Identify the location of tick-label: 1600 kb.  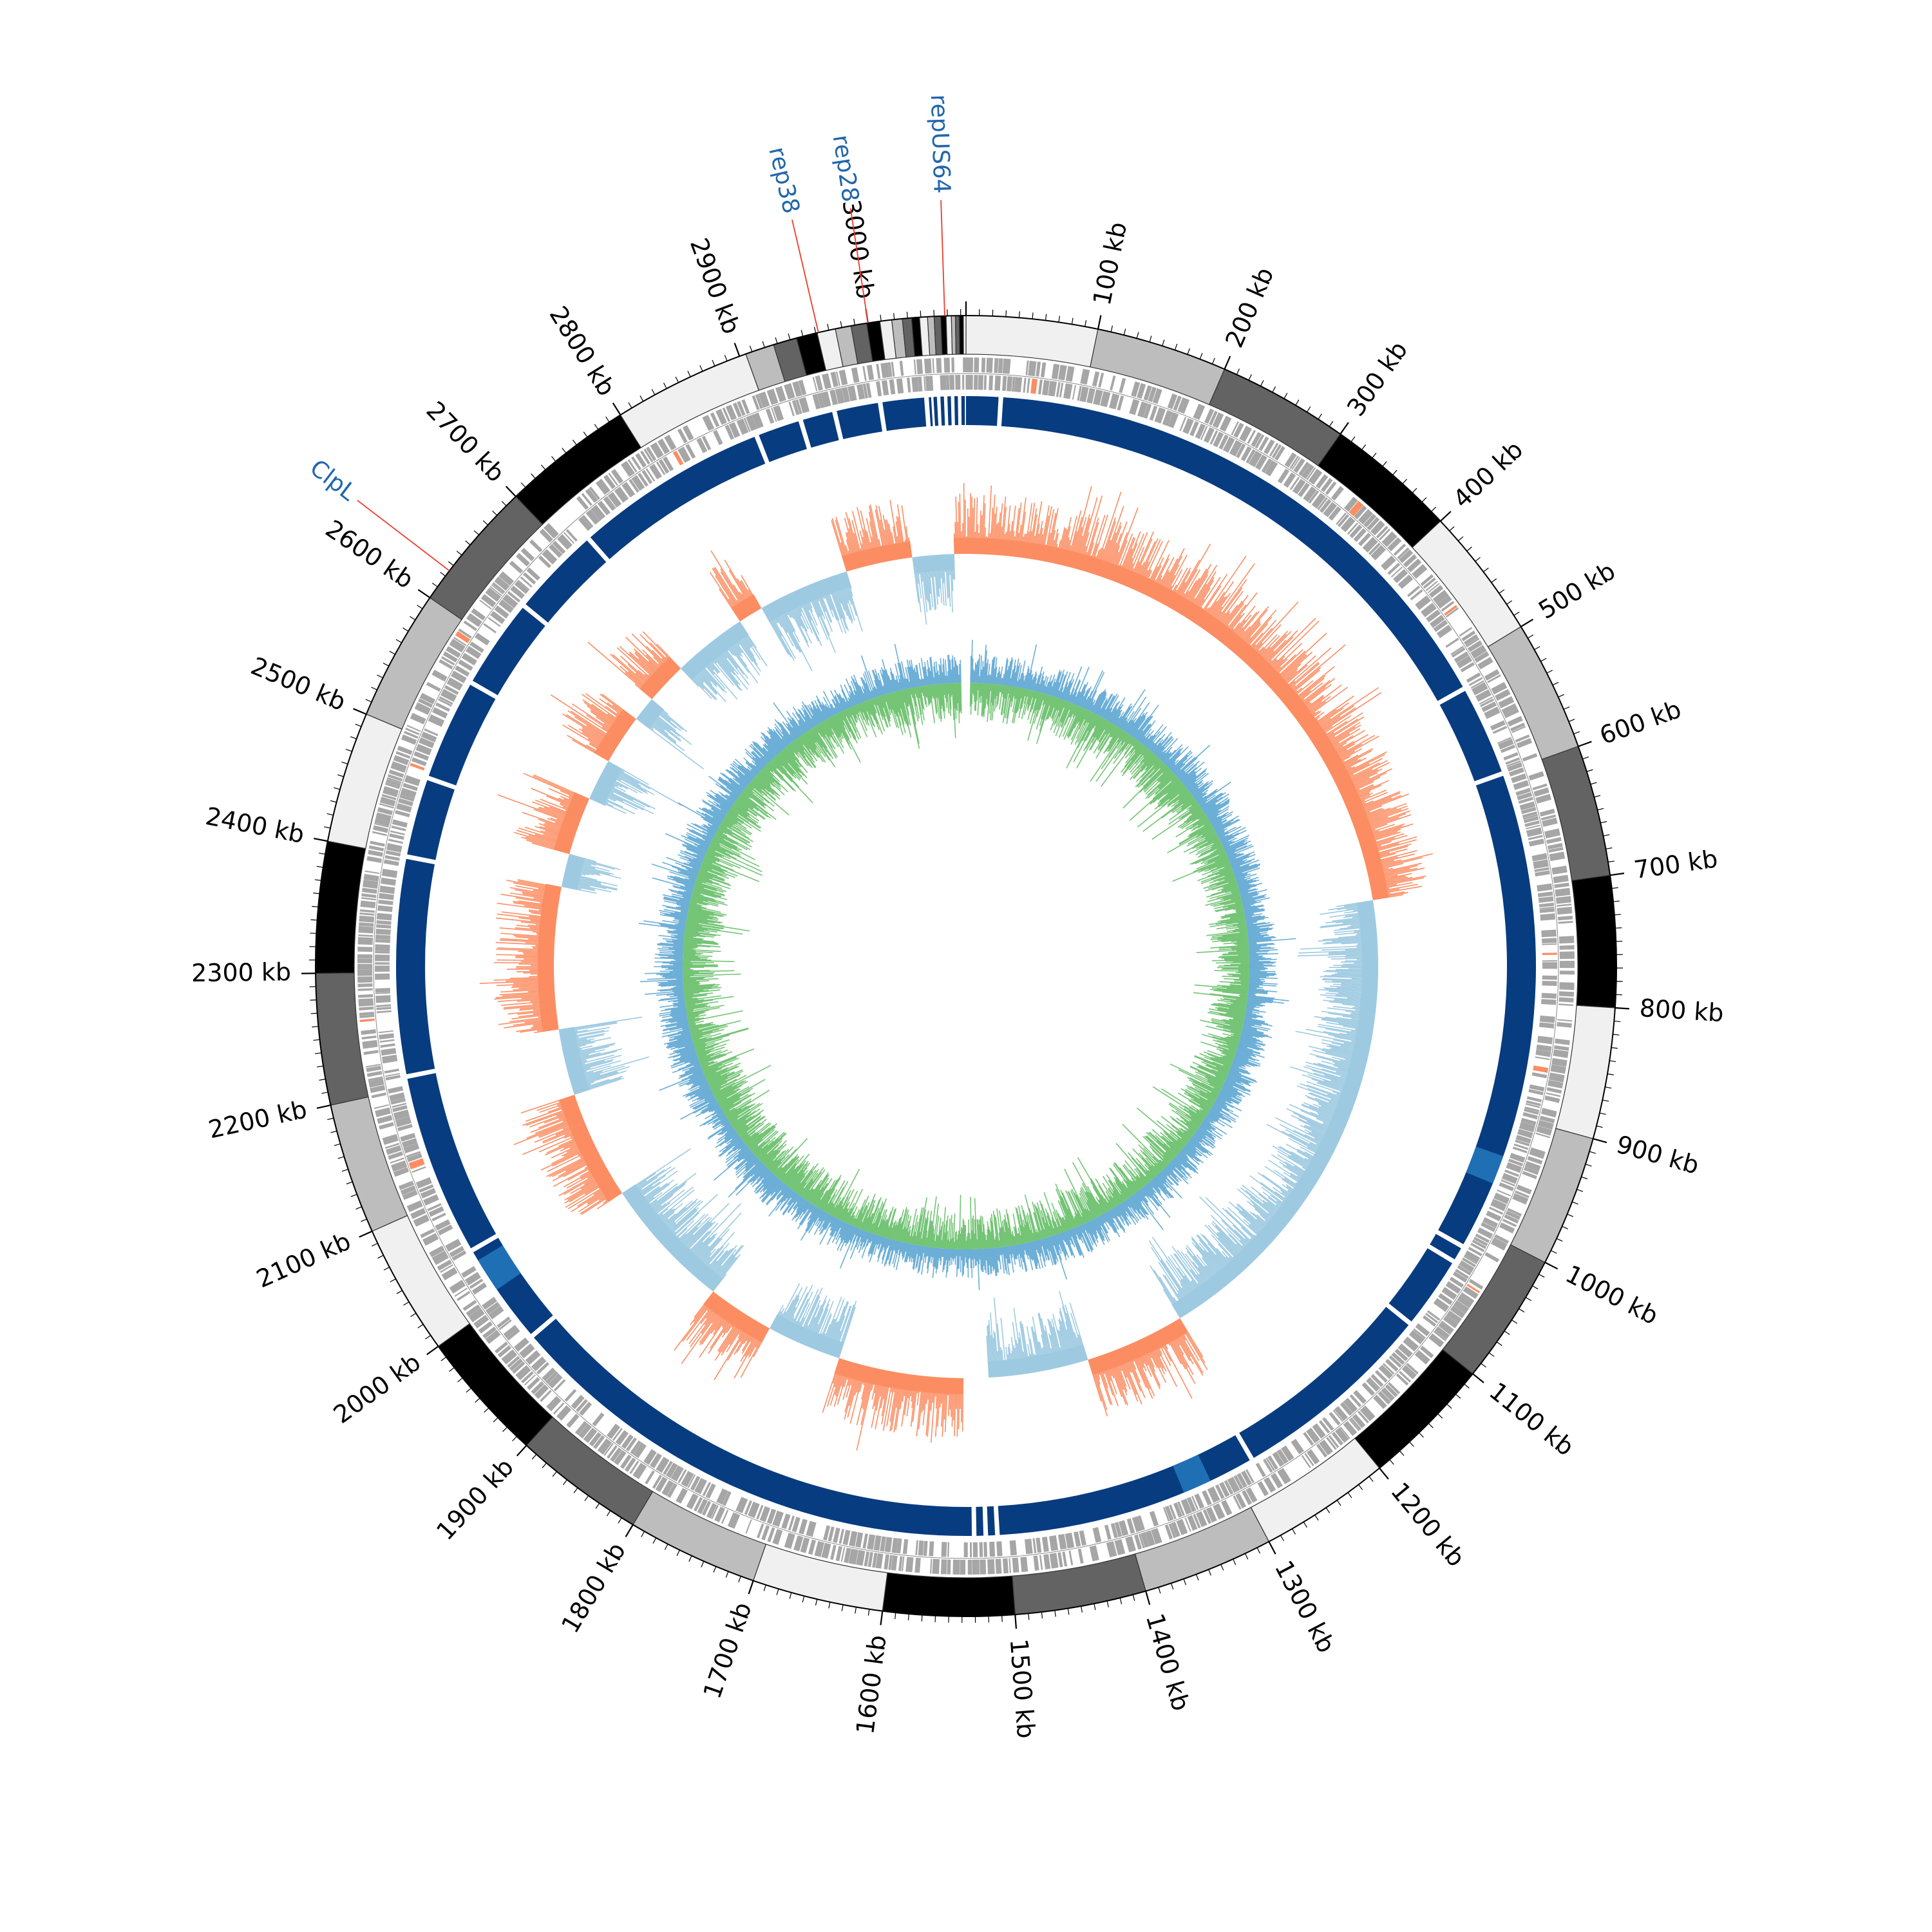
(872, 1684).